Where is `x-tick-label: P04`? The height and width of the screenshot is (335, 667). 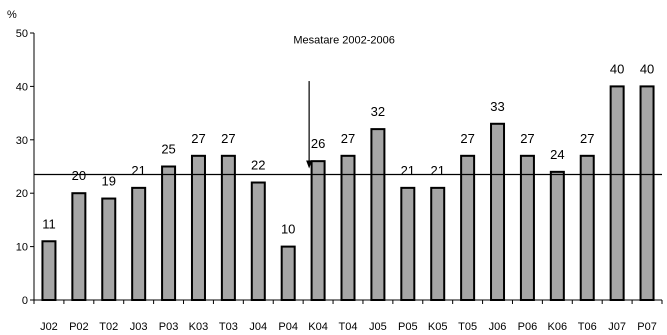 x-tick-label: P04 is located at coordinates (288, 327).